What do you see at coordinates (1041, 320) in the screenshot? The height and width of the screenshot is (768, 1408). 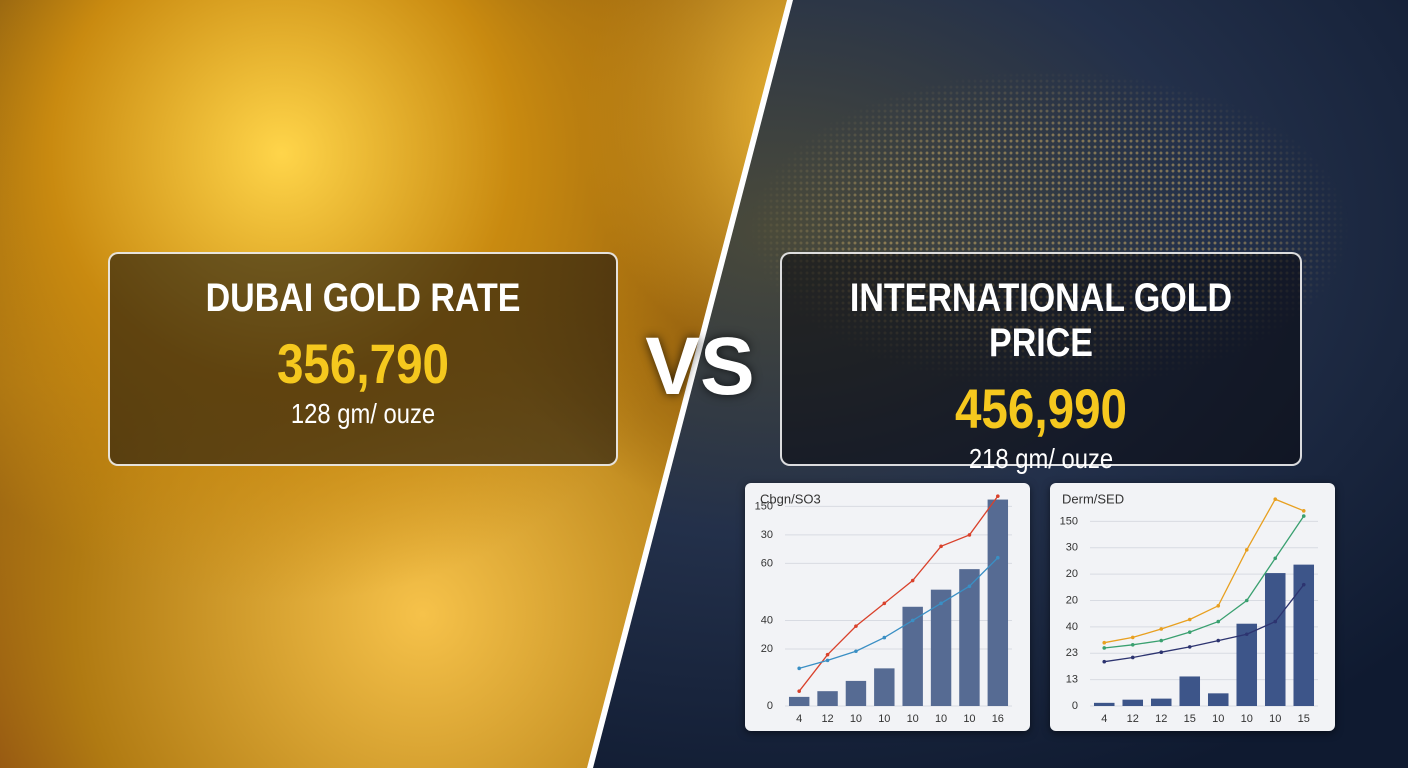 I see `panel-title: INTERNATIONAL GOLD PRICE` at bounding box center [1041, 320].